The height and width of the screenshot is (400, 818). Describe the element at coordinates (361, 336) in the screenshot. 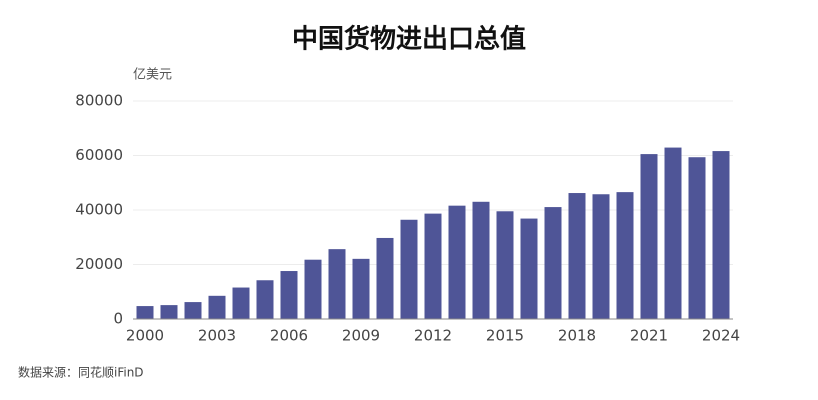

I see `x-tick-label: 2009` at that location.